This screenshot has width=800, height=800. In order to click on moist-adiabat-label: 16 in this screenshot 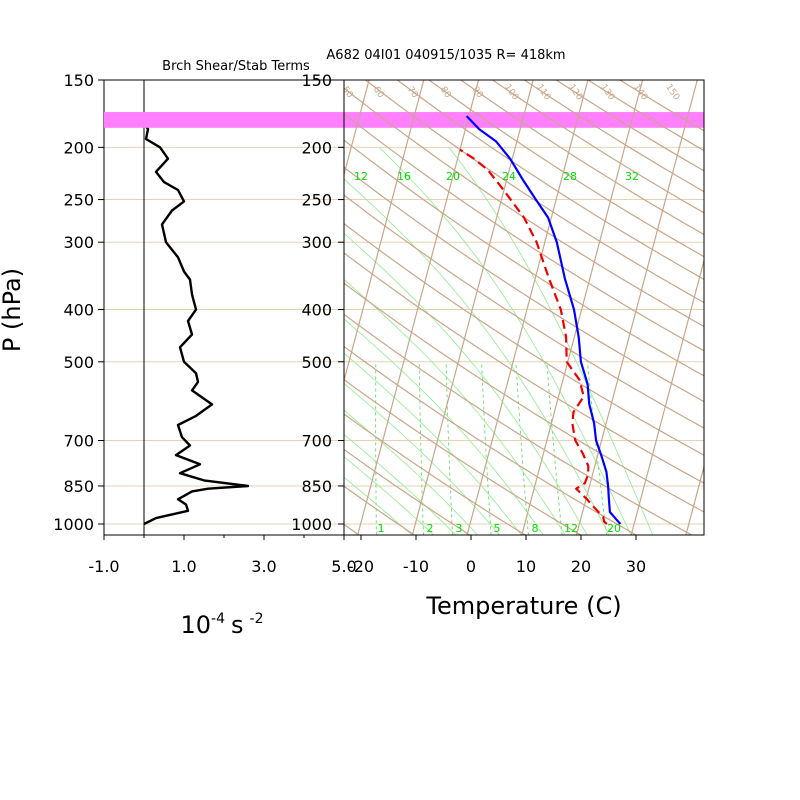, I will do `click(404, 176)`.